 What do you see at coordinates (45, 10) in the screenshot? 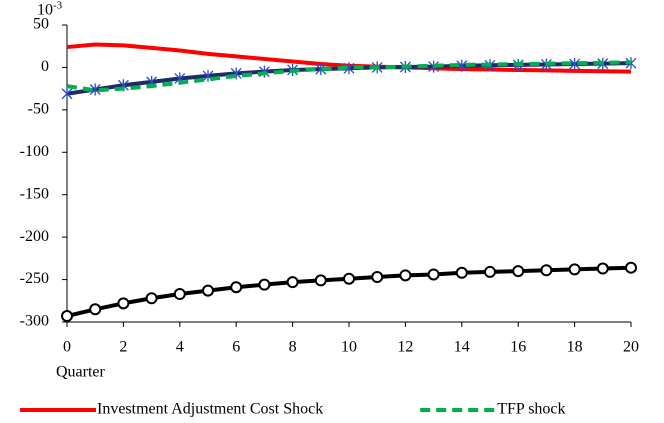
I see `y-multiplier-base: 10` at bounding box center [45, 10].